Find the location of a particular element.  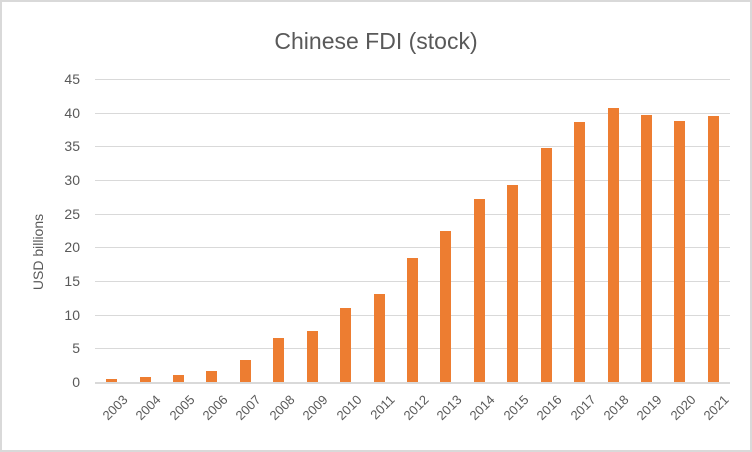

y-tick-label: 45 is located at coordinates (72, 79).